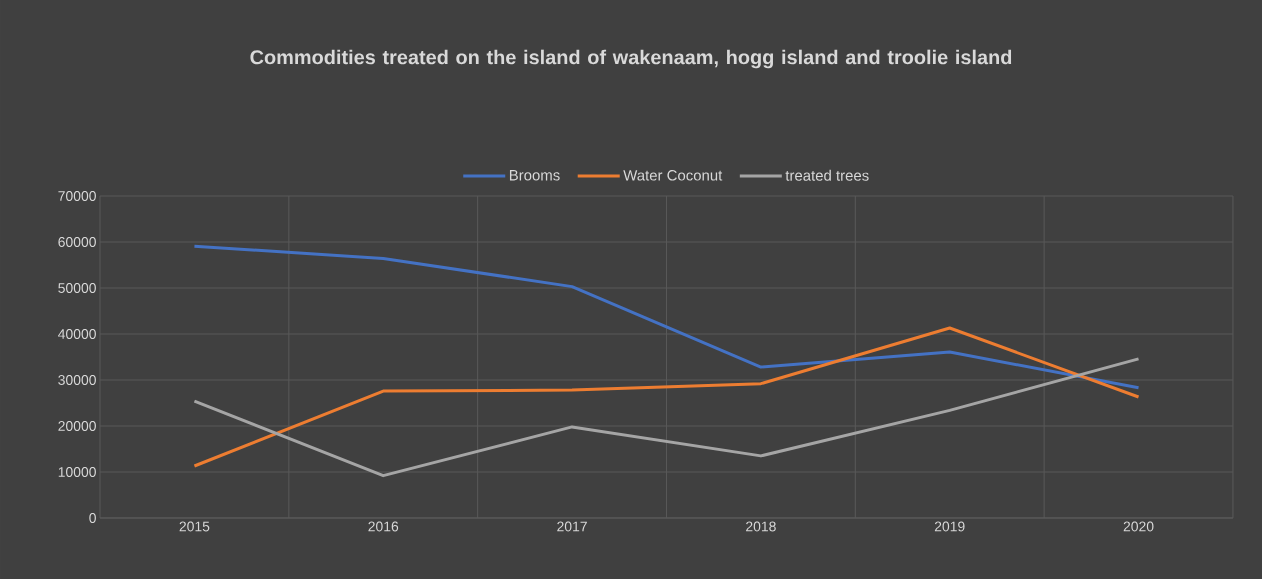 This screenshot has width=1262, height=579. What do you see at coordinates (827, 175) in the screenshot?
I see `legend-label: treated trees` at bounding box center [827, 175].